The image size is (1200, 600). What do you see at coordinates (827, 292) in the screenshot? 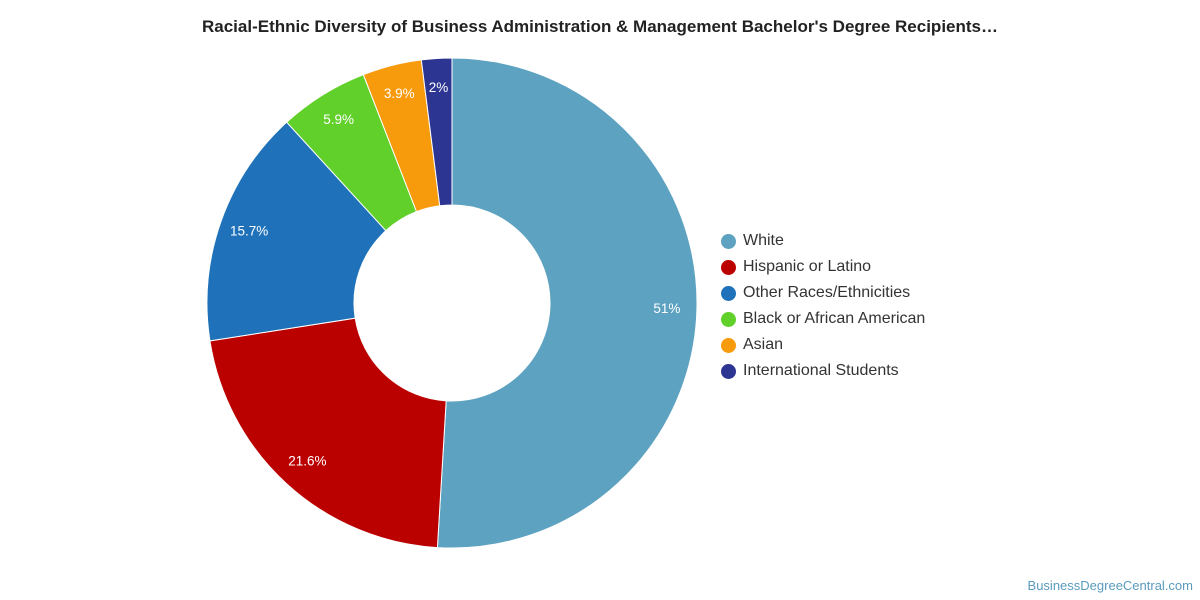
I see `legend-label: Other Races/Ethnicities` at bounding box center [827, 292].